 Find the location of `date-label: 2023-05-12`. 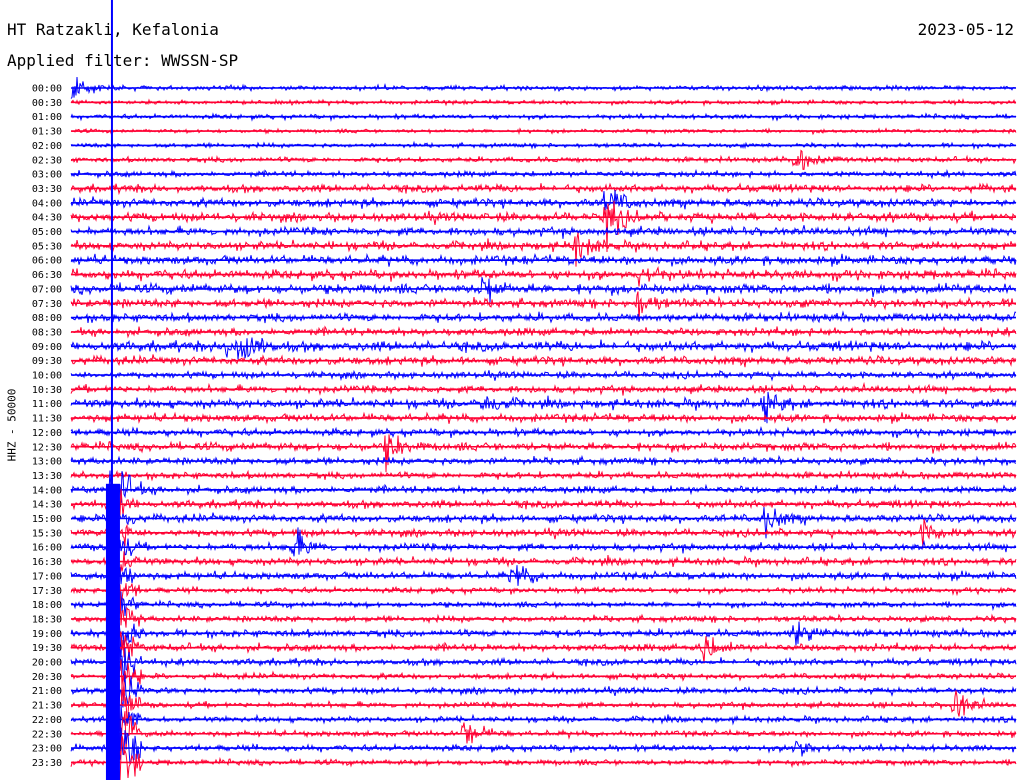

date-label: 2023-05-12 is located at coordinates (965, 29).